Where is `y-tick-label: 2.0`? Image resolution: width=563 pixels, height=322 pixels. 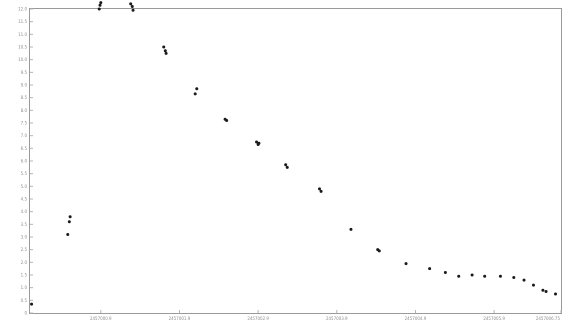 y-tick-label: 2.0 is located at coordinates (24, 262).